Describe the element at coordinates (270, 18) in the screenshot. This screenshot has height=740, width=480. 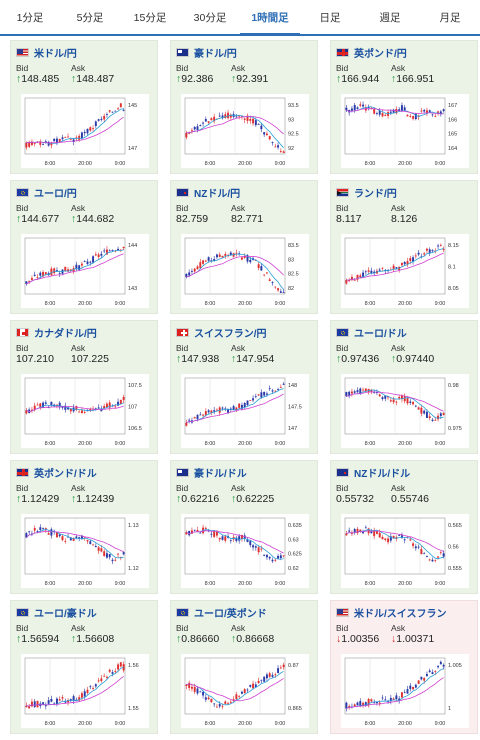
I see `tab-4: 1時間足` at that location.